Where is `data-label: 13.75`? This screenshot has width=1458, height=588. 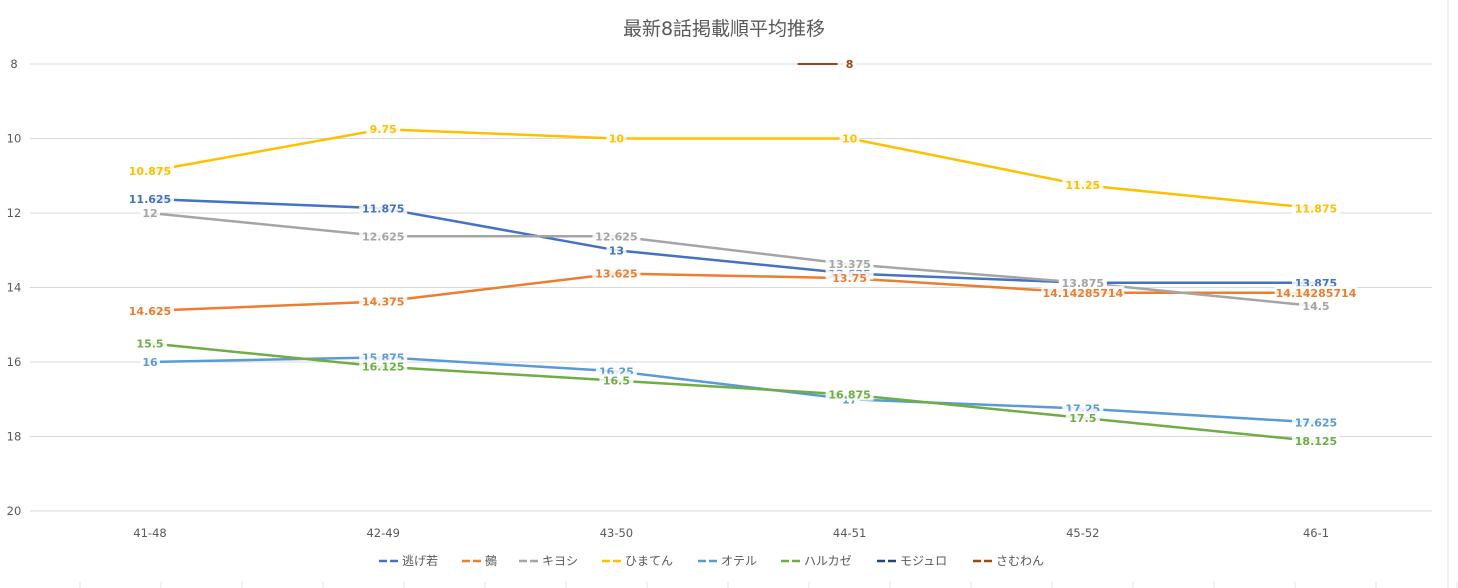
data-label: 13.75 is located at coordinates (849, 278).